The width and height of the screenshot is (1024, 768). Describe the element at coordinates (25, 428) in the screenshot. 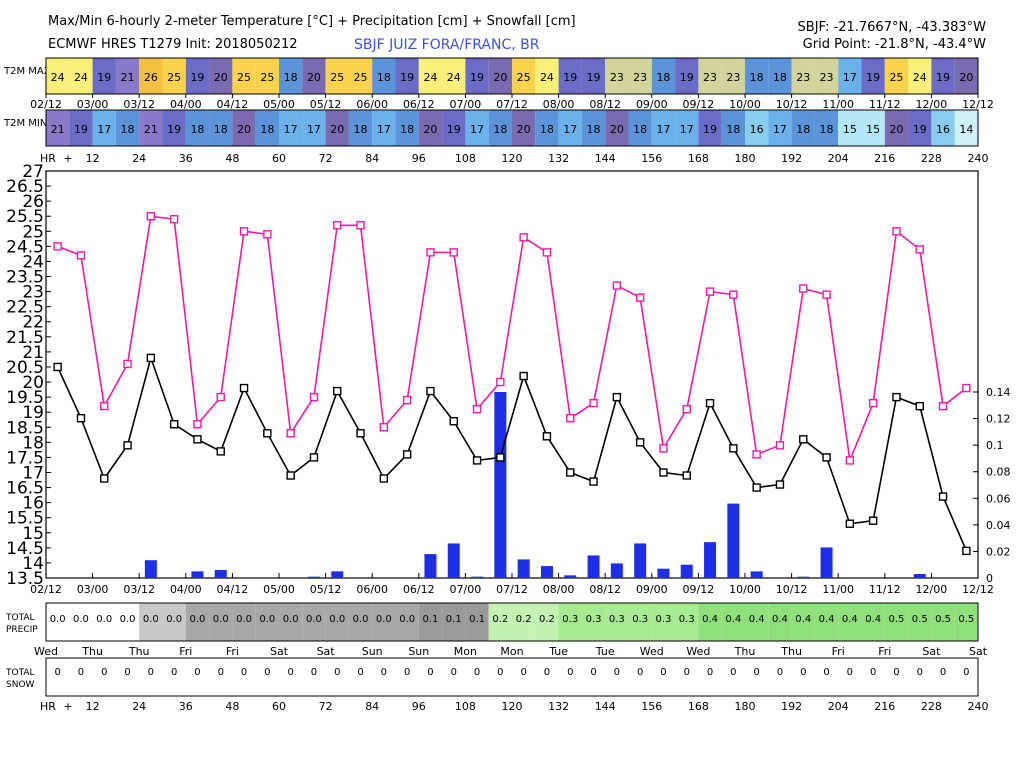

I see `temp-tick-label: 18.5` at that location.